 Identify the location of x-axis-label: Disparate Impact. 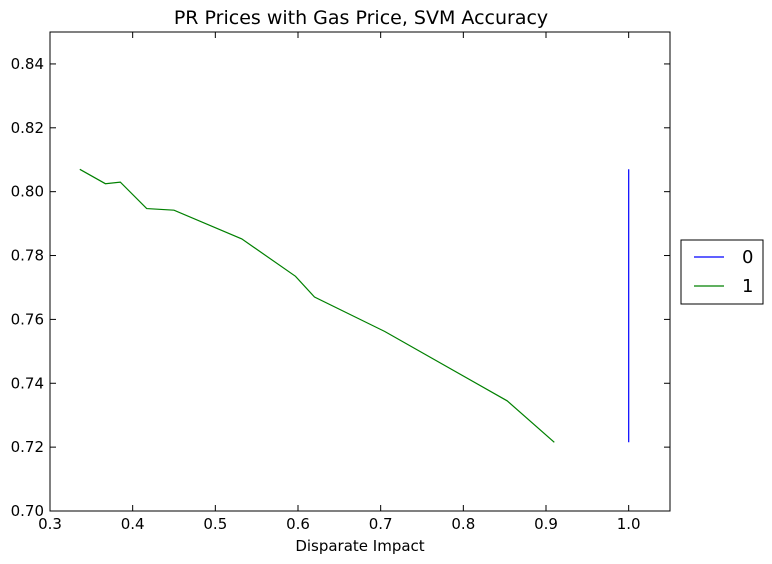
(359, 546).